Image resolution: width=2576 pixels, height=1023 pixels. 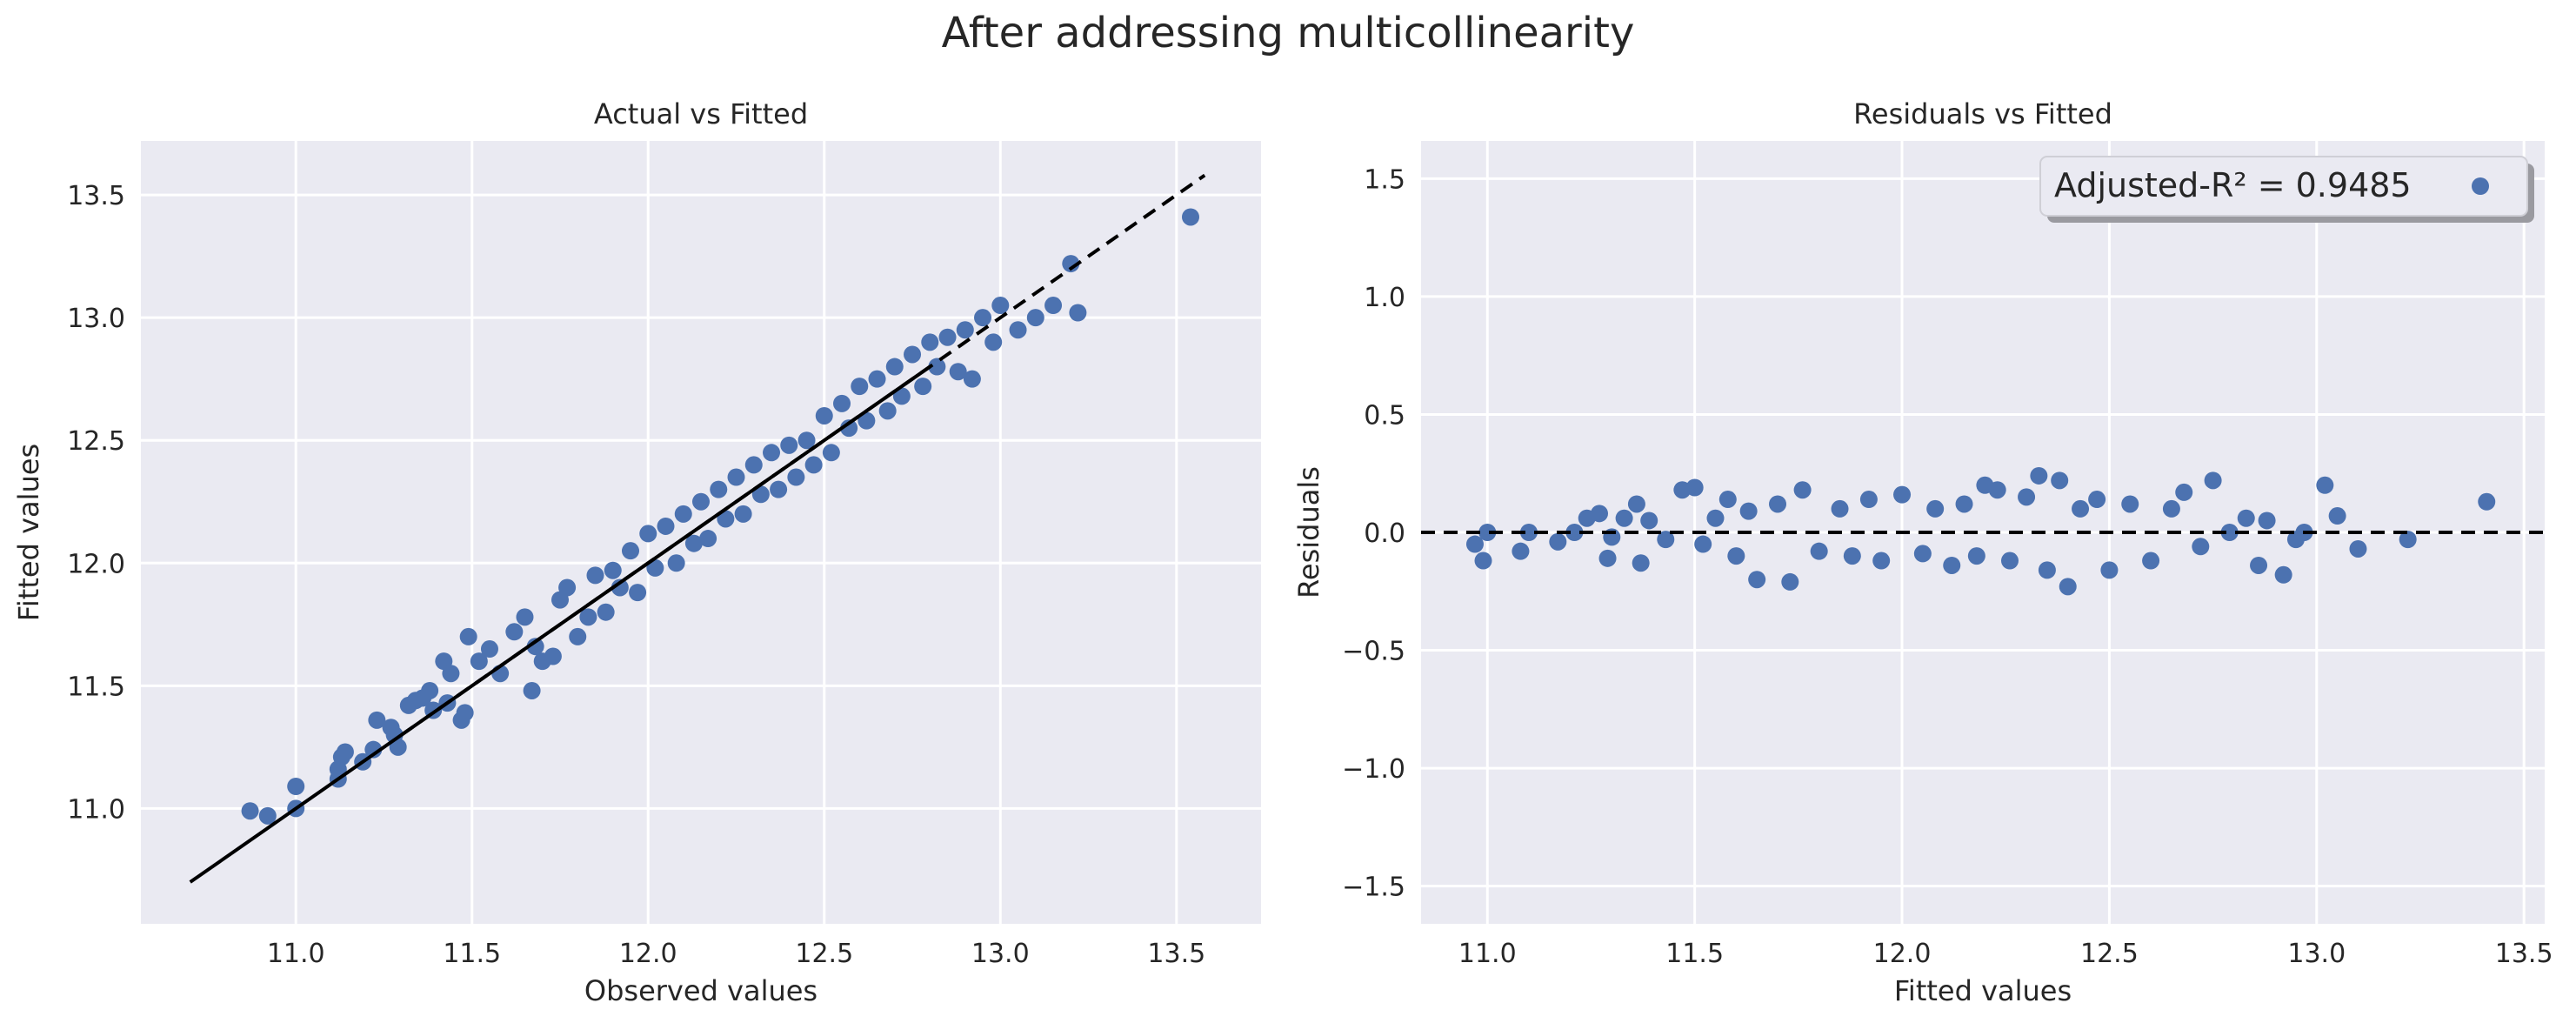 What do you see at coordinates (96, 687) in the screenshot?
I see `y-tick-label: 11.5` at bounding box center [96, 687].